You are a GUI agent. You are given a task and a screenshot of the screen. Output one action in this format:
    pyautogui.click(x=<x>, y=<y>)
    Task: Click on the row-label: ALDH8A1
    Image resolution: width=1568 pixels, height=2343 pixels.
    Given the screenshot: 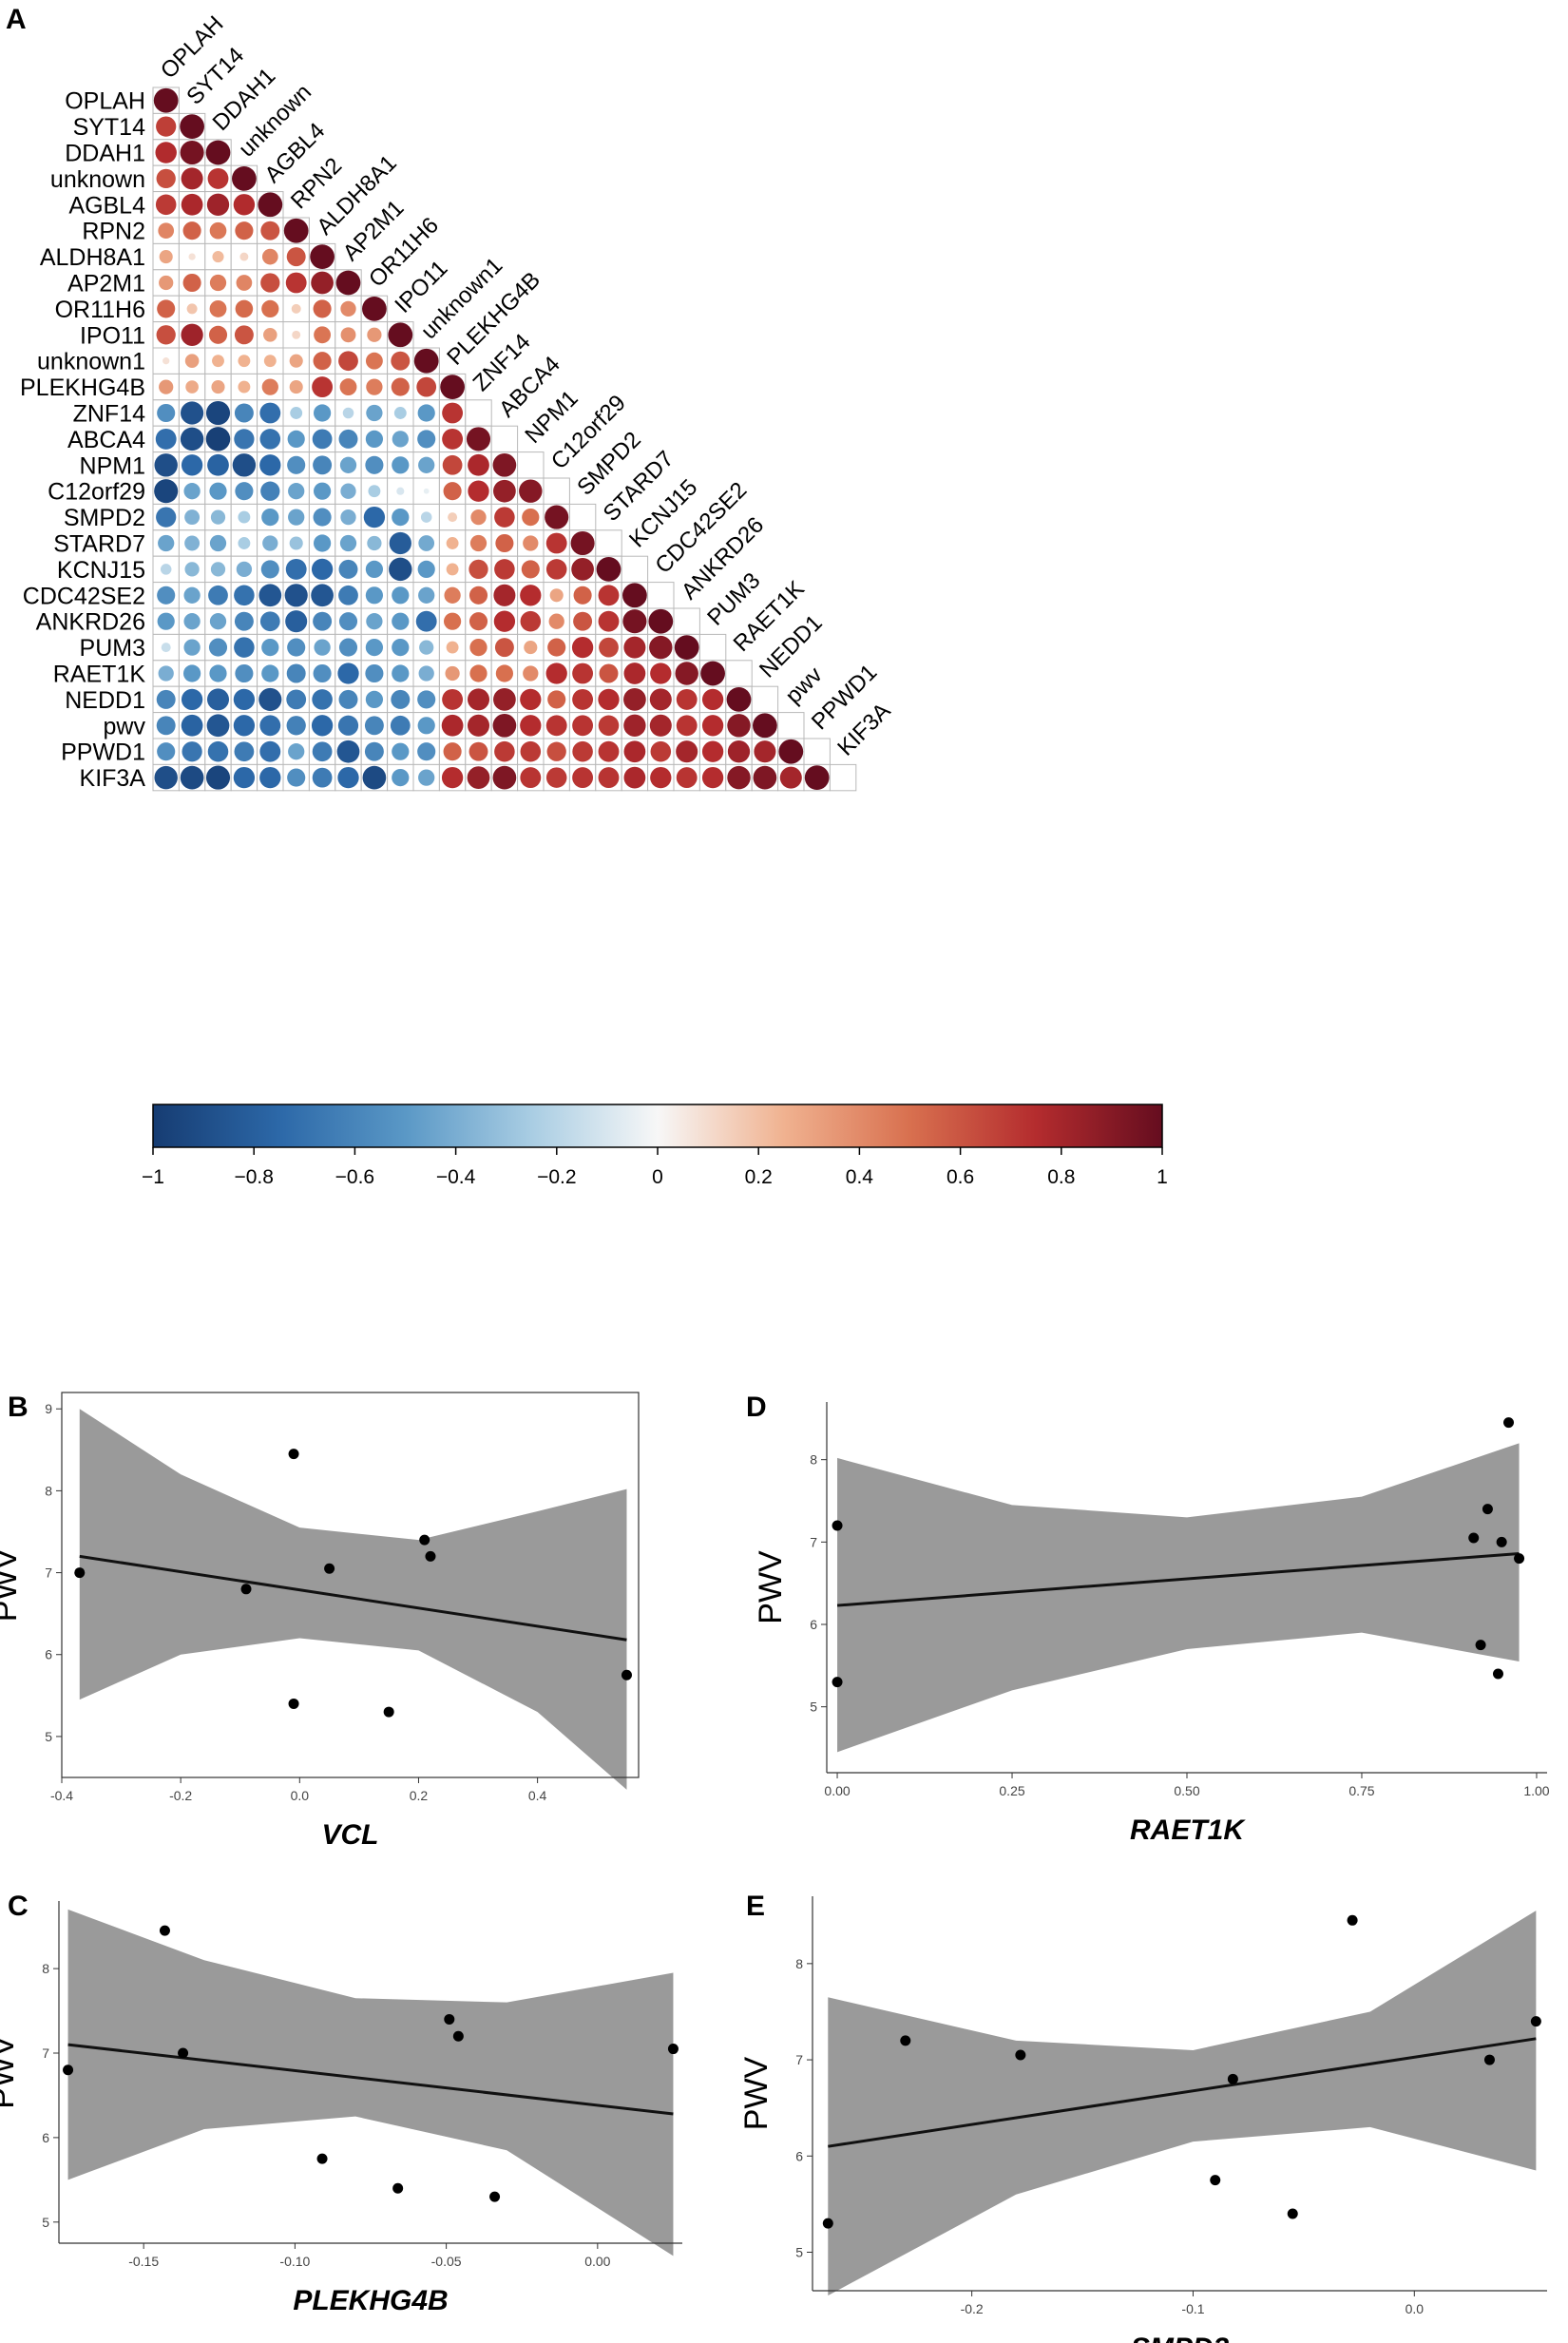 What is the action you would take?
    pyautogui.click(x=93, y=257)
    